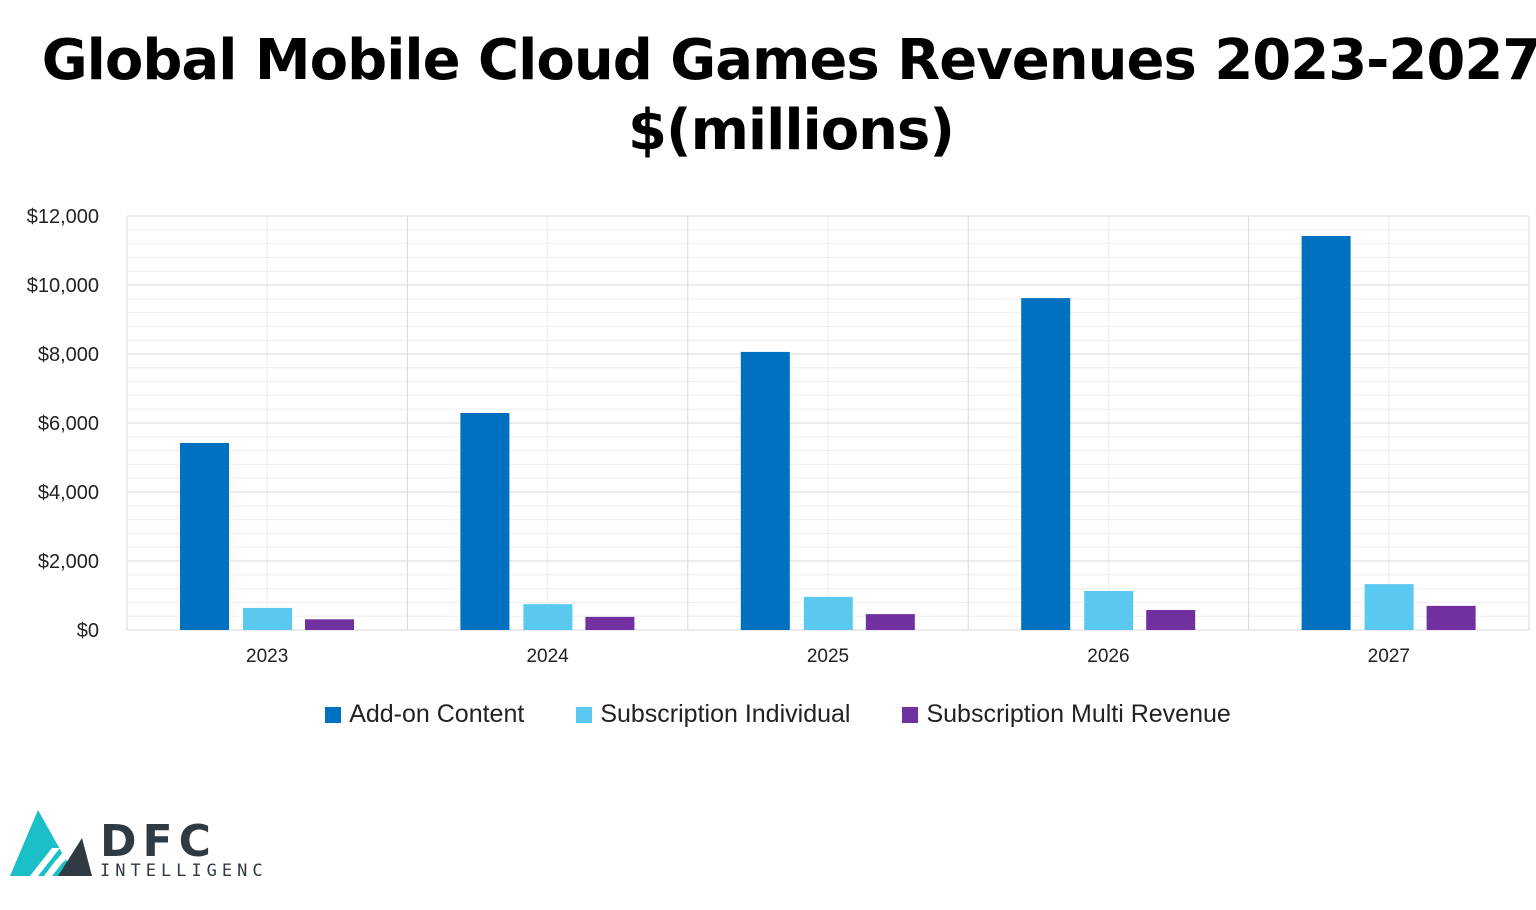 The width and height of the screenshot is (1536, 910). I want to click on legend-label: Subscription Multi Revenue, so click(1078, 714).